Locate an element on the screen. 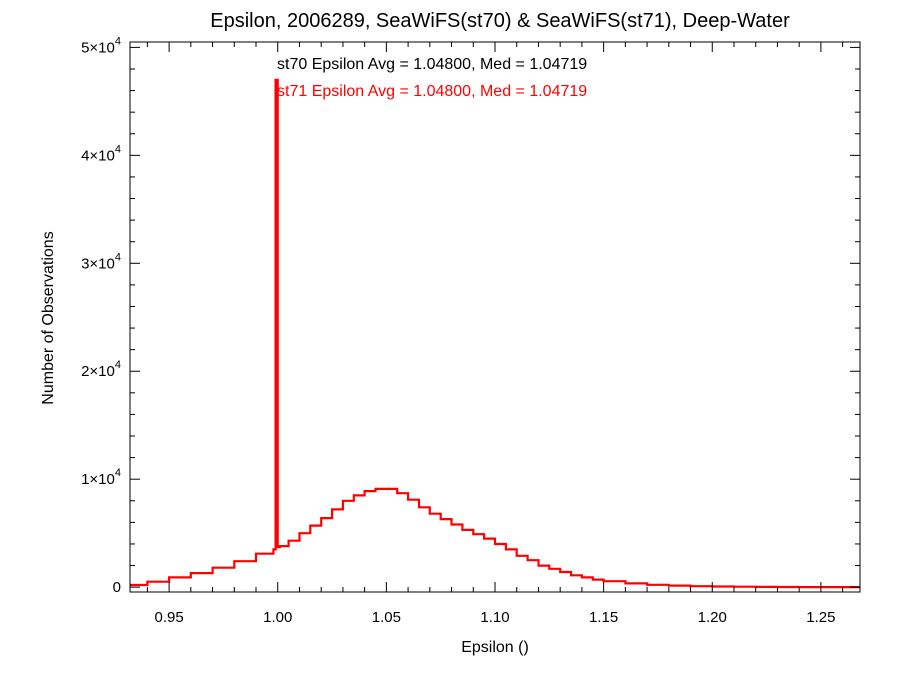  x-tick-label: 1.20 is located at coordinates (712, 617).